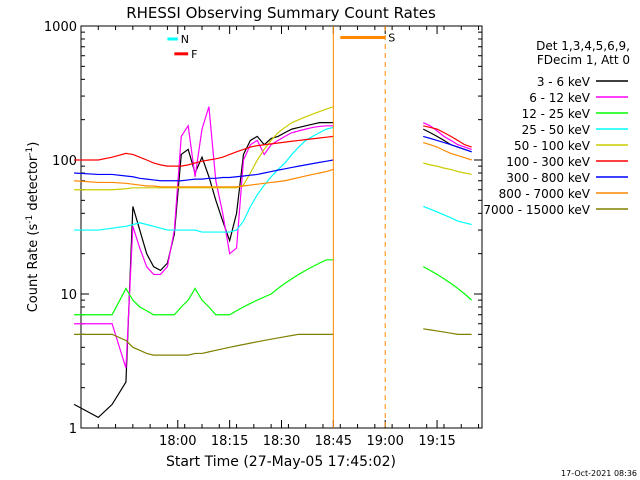 This screenshot has width=640, height=480. I want to click on legend-header-line2: FDecim 1, Att 0, so click(583, 60).